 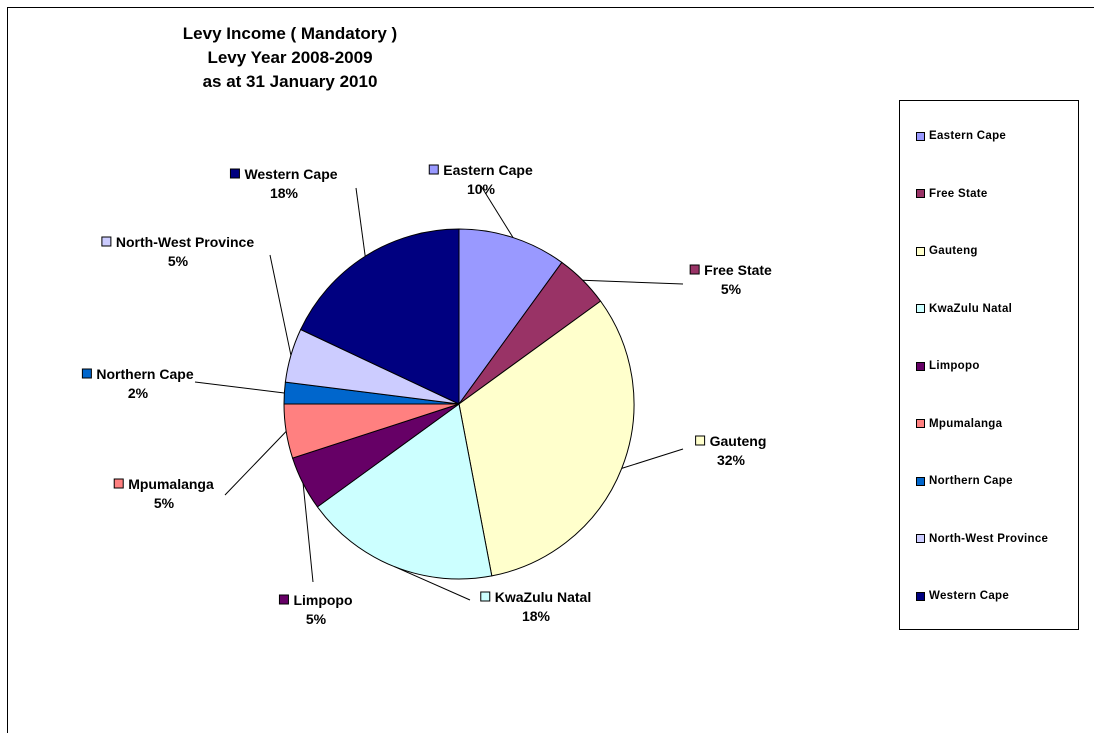 I want to click on data-label-northern-cape: Northern Cape 2%, so click(x=137, y=383).